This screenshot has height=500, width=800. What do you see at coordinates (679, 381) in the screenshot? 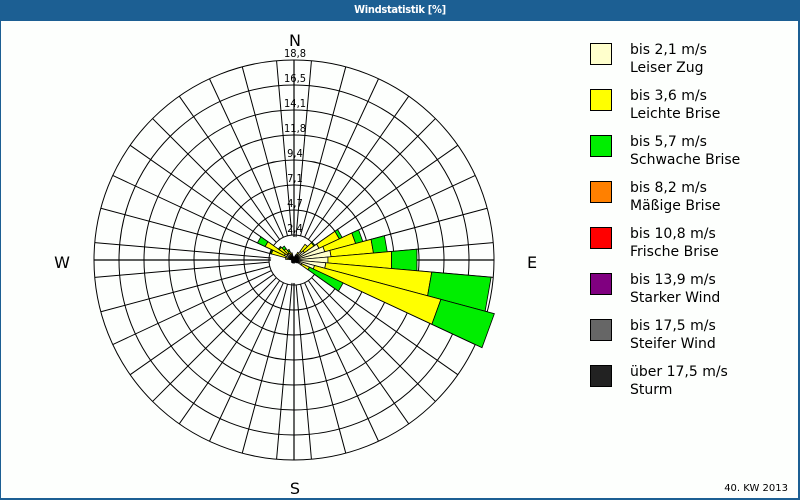
I see `legend-label: über 17,5 m/s Sturm` at bounding box center [679, 381].